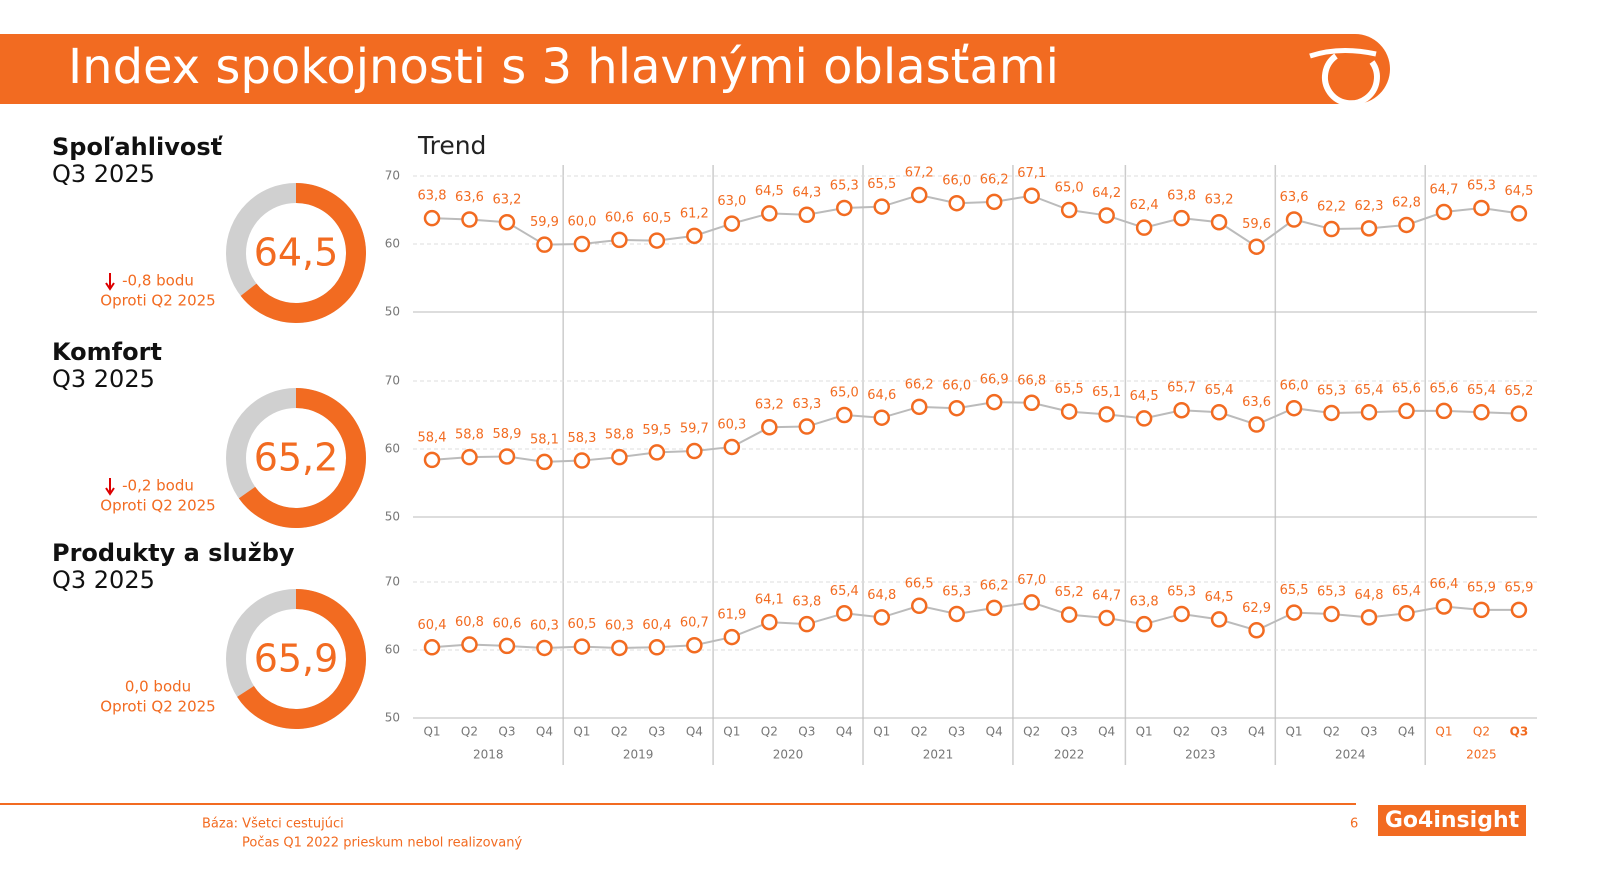 This screenshot has height=877, width=1600. I want to click on data-label: 60,6, so click(506, 623).